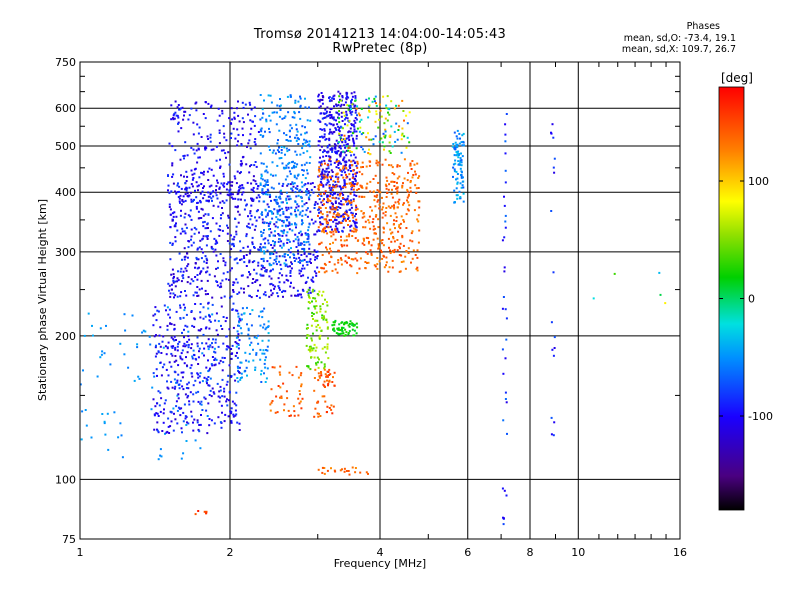 The image size is (800, 600). What do you see at coordinates (65, 336) in the screenshot?
I see `y-tick-label: 200` at bounding box center [65, 336].